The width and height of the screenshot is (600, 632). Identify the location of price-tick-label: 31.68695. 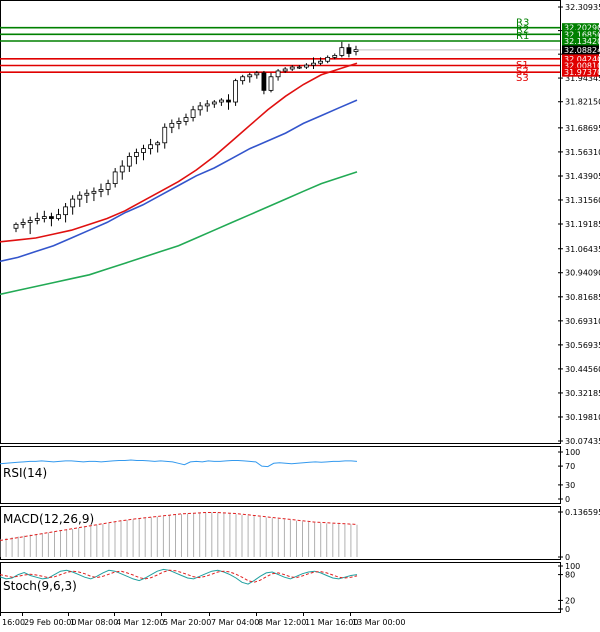
(582, 128).